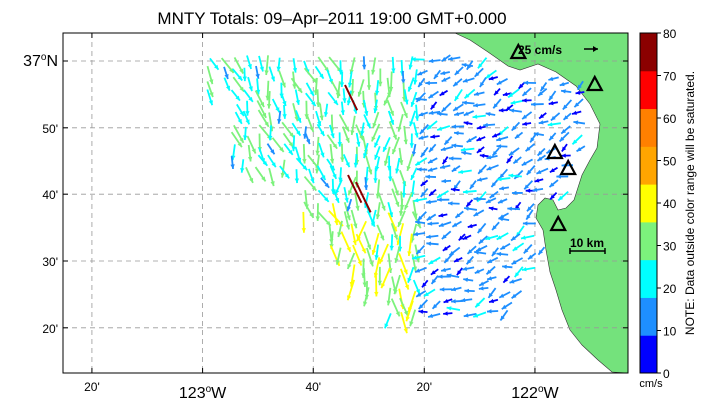 The image size is (702, 407). What do you see at coordinates (424, 387) in the screenshot?
I see `x-tick-label: 20'` at bounding box center [424, 387].